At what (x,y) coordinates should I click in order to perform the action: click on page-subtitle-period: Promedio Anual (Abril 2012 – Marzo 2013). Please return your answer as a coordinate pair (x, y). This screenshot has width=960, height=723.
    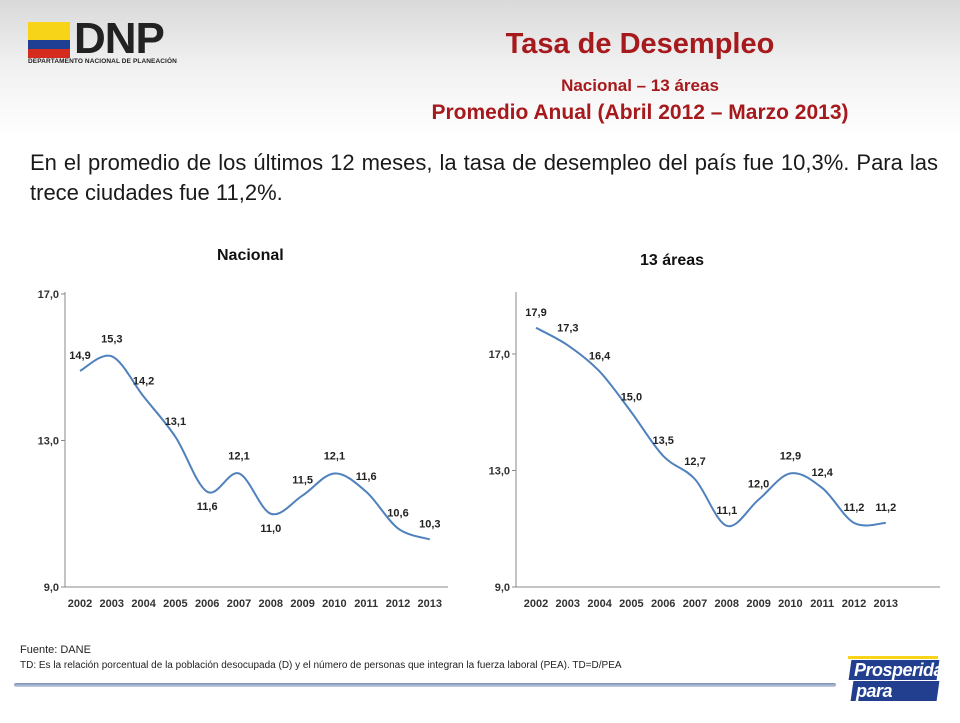
    Looking at the image, I should click on (640, 112).